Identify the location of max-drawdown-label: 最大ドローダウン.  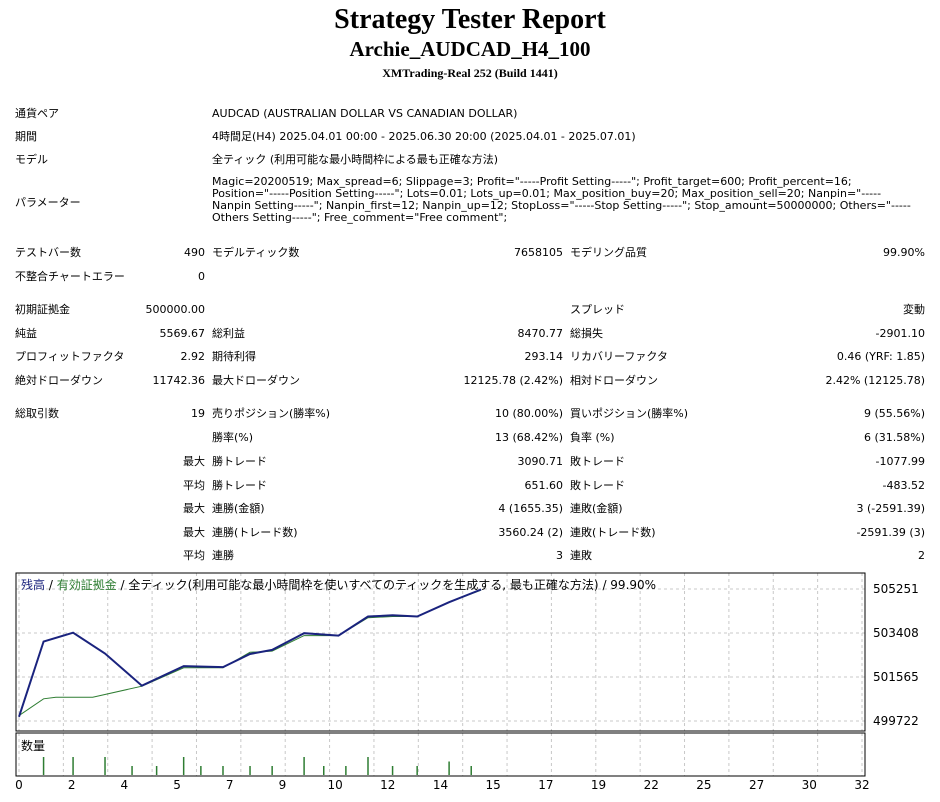
(256, 380).